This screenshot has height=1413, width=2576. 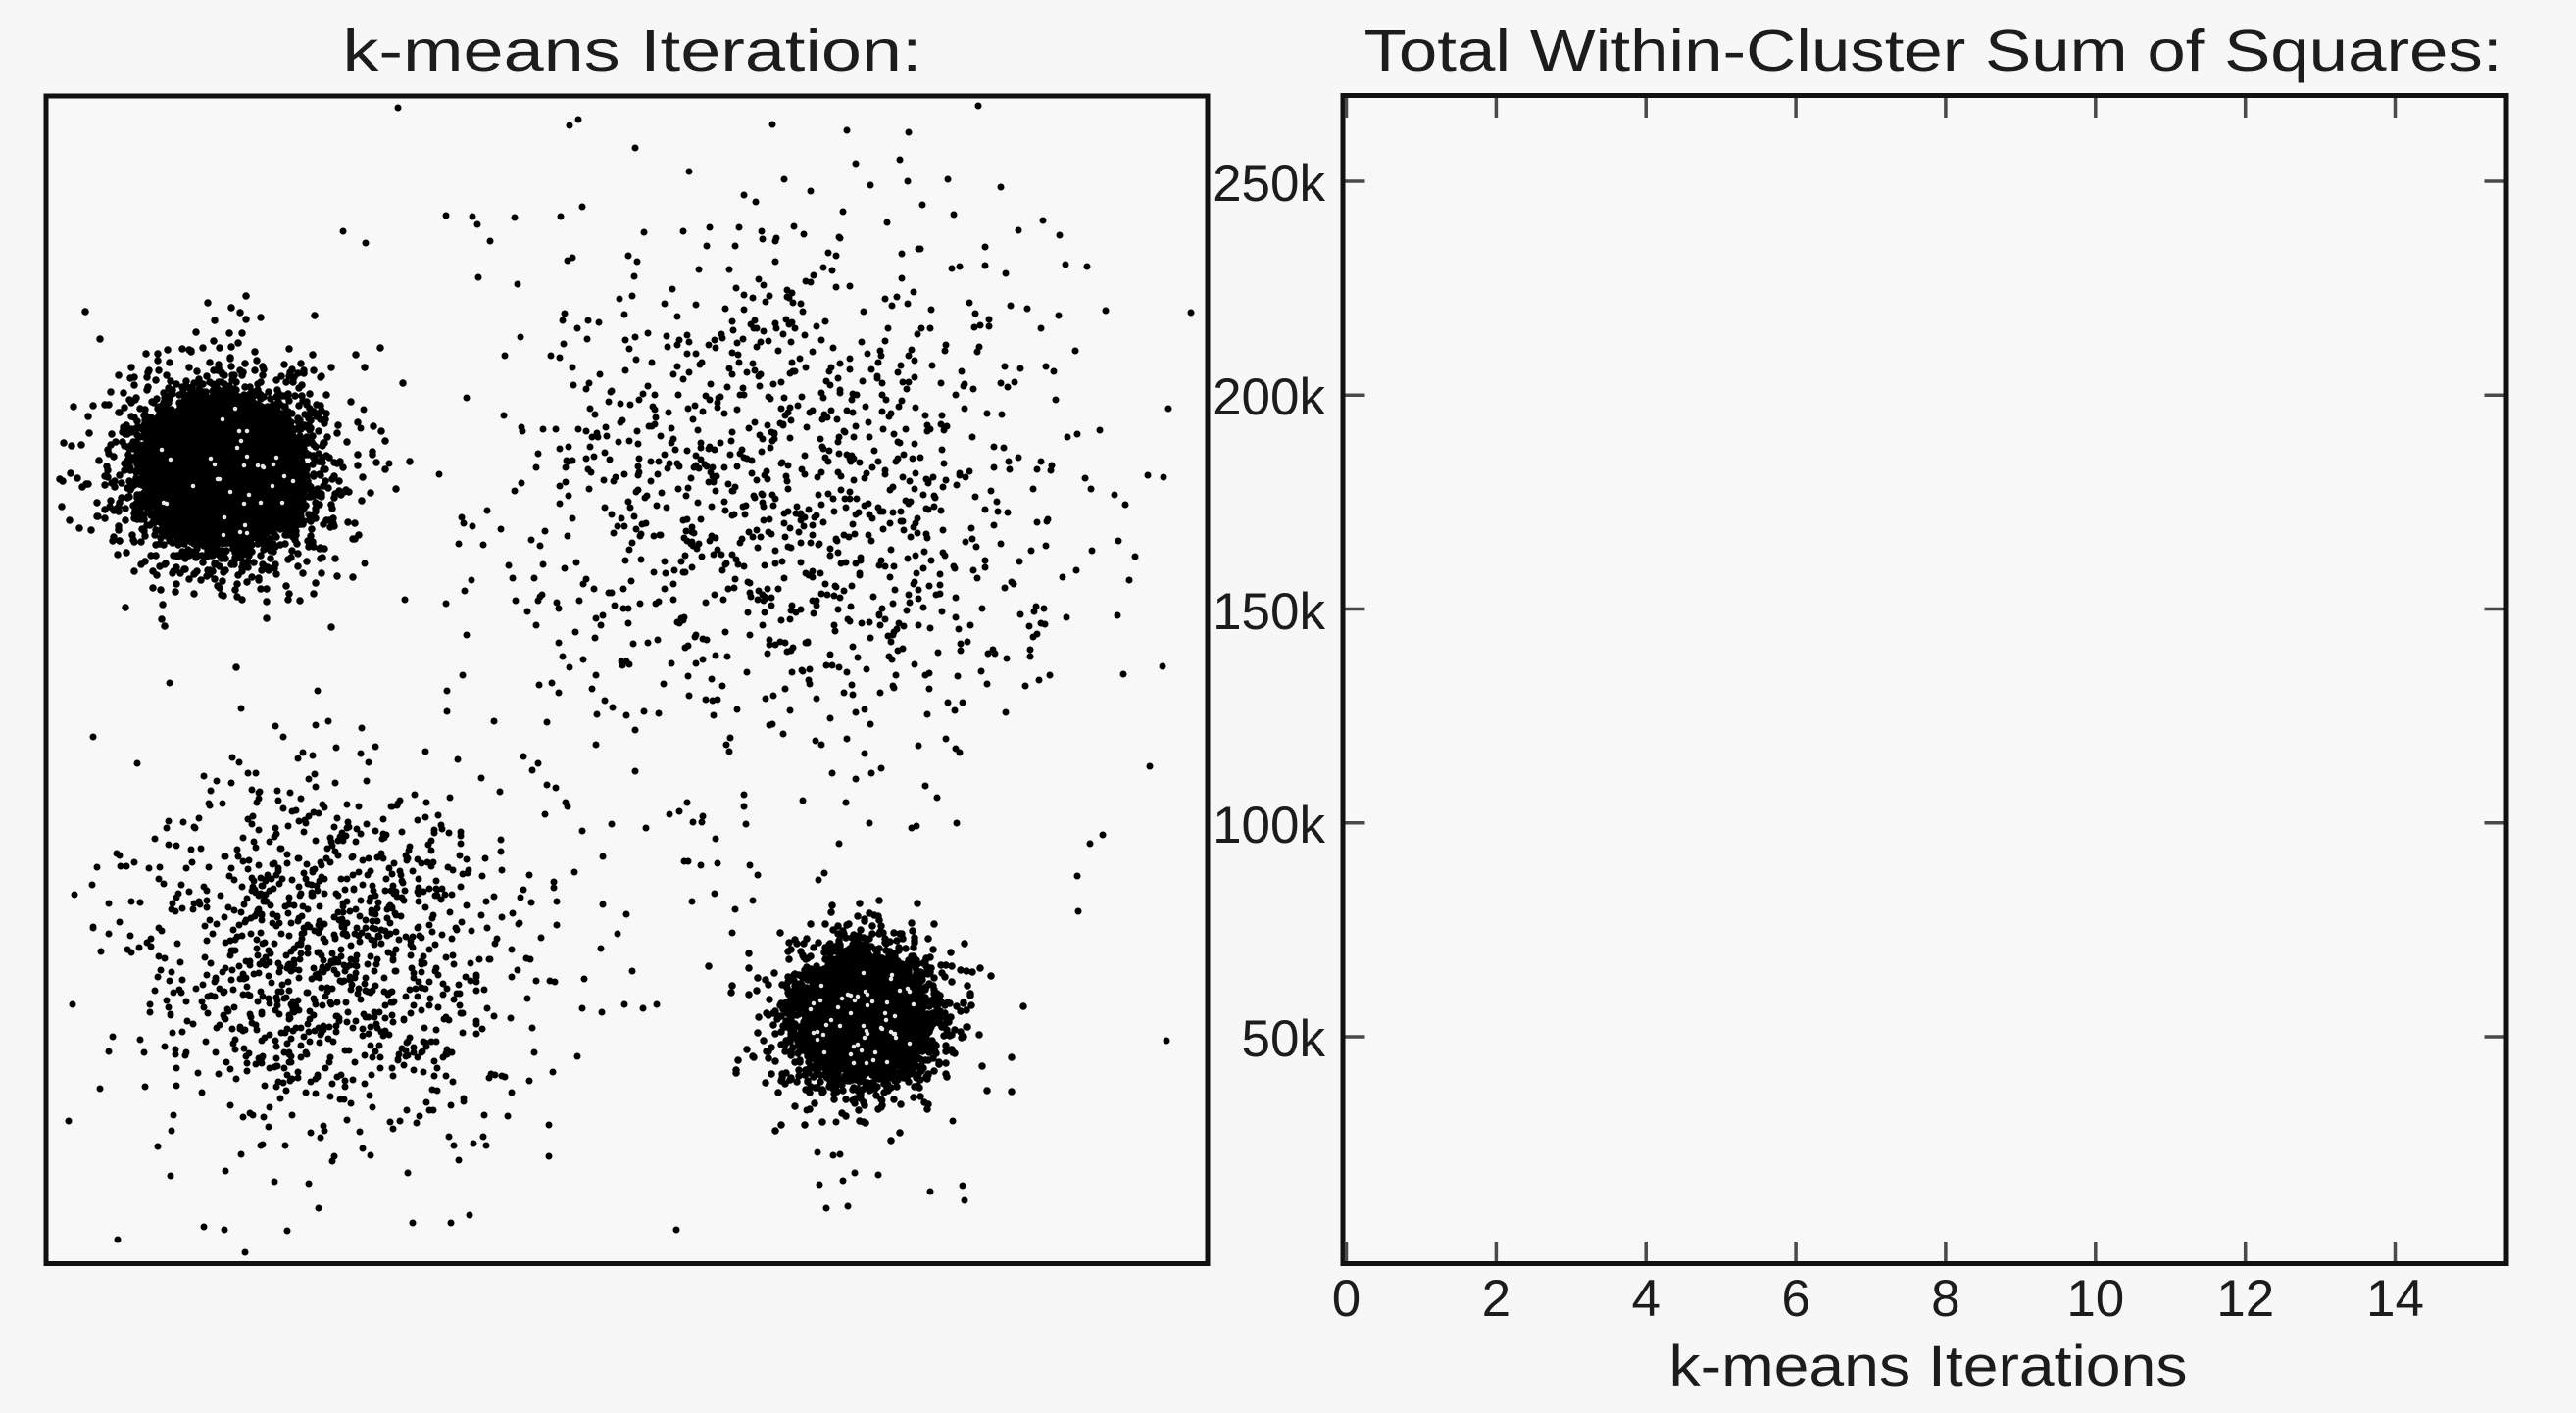 I want to click on svg-text: 10, so click(x=2095, y=1299).